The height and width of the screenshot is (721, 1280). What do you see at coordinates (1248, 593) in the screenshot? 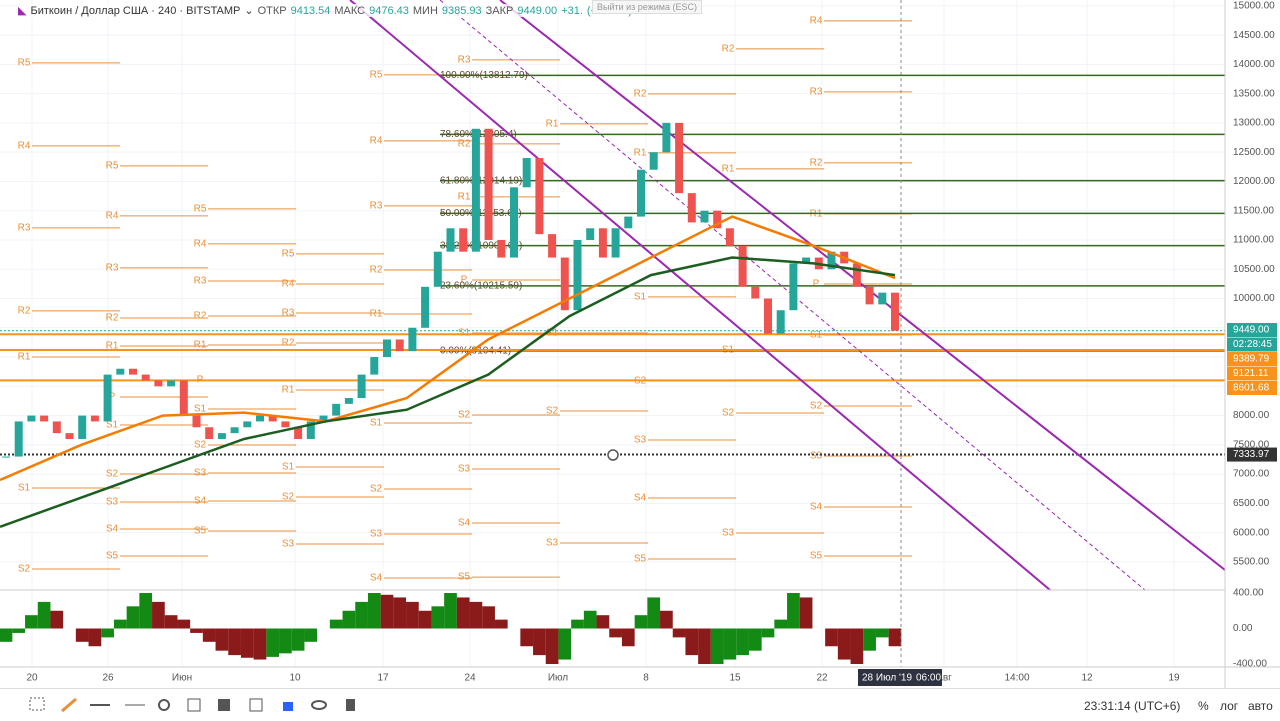
I see `osc-tick-label: 400.00` at bounding box center [1248, 593].